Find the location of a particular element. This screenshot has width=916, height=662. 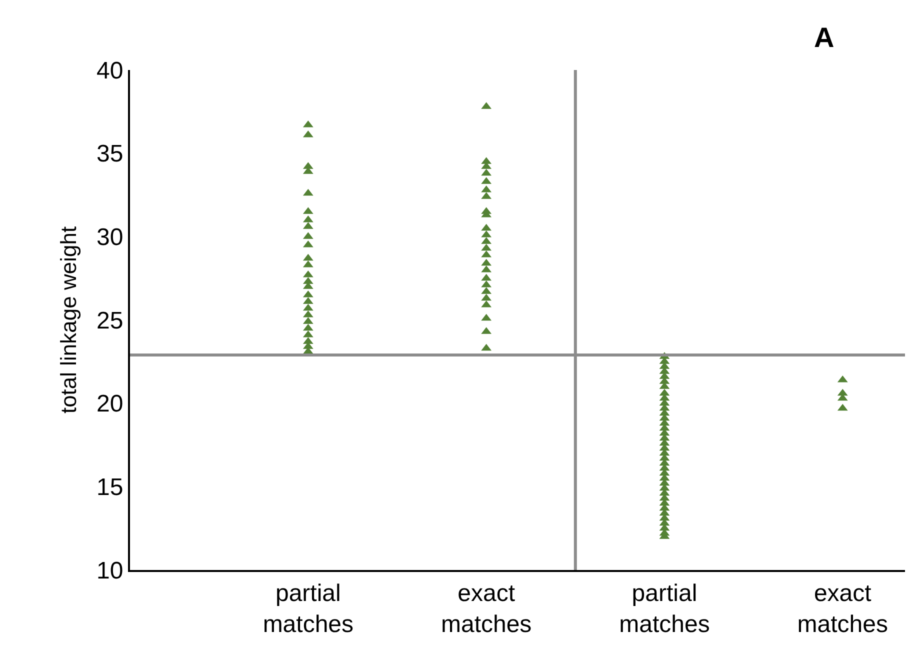

y-tick-label: 15 is located at coordinates (110, 488).